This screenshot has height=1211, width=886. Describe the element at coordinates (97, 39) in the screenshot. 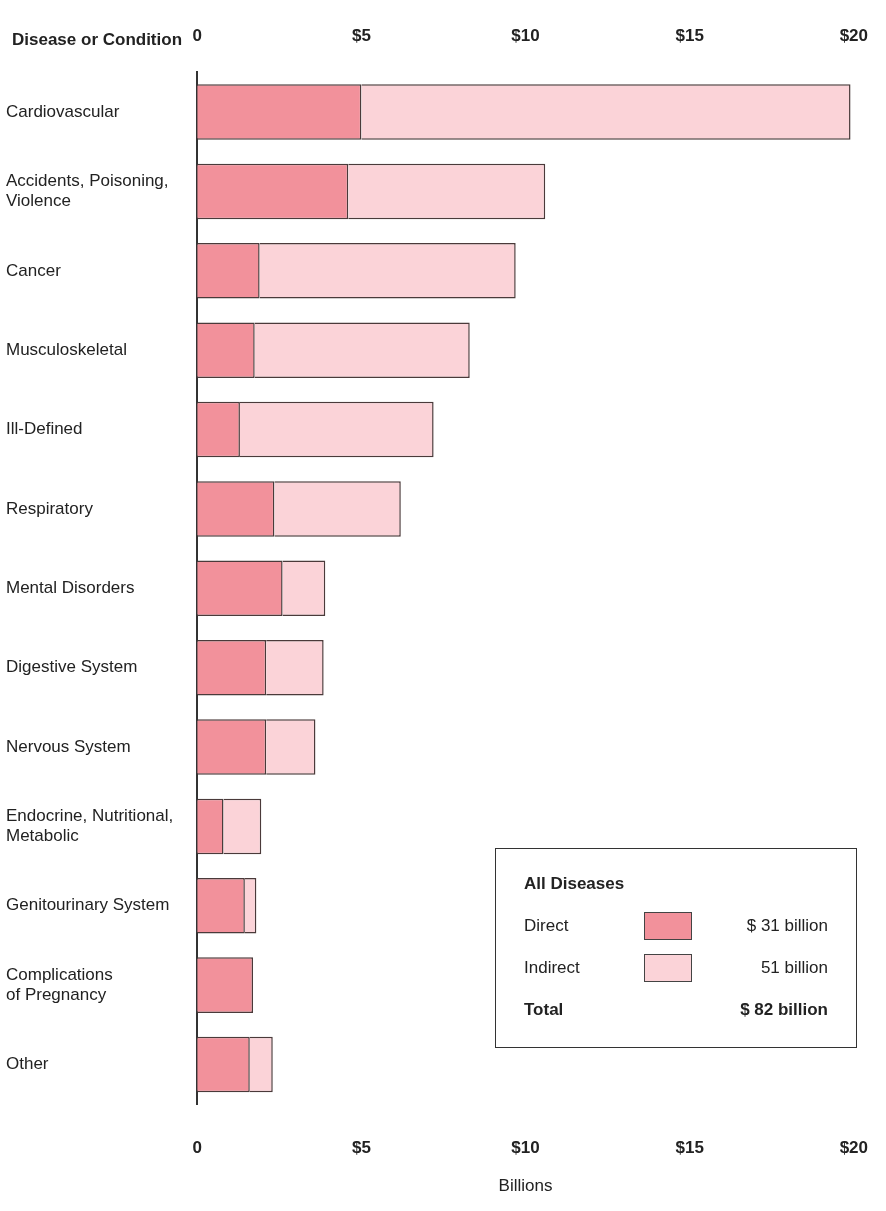

I see `y-axis-title: Disease or Condition` at that location.